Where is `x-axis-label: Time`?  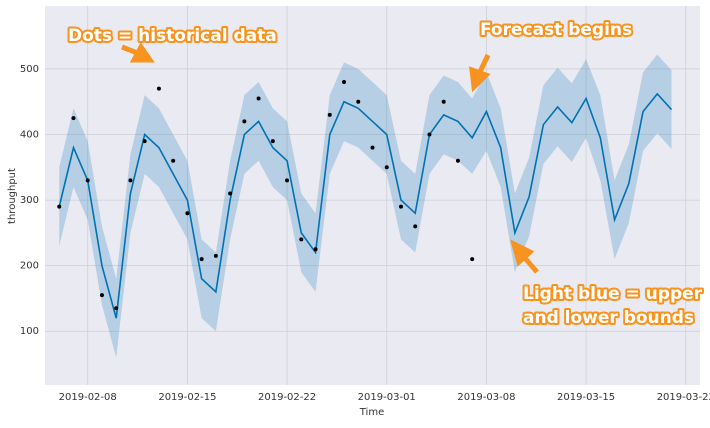
x-axis-label: Time is located at coordinates (371, 412).